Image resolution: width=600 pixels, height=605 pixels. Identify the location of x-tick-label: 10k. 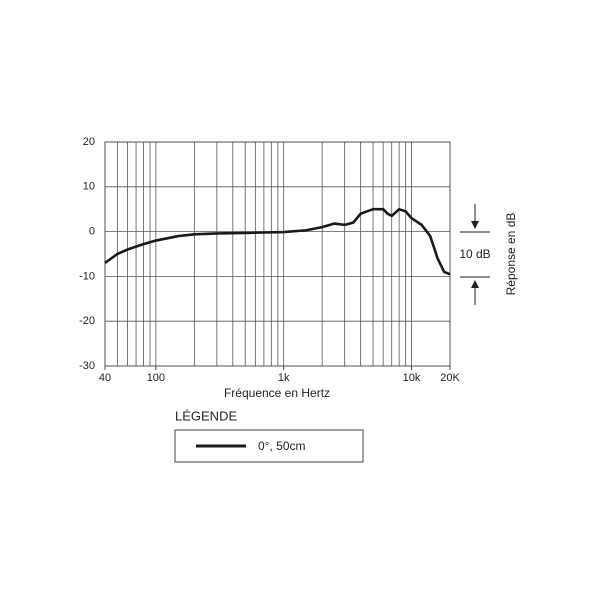
(412, 378).